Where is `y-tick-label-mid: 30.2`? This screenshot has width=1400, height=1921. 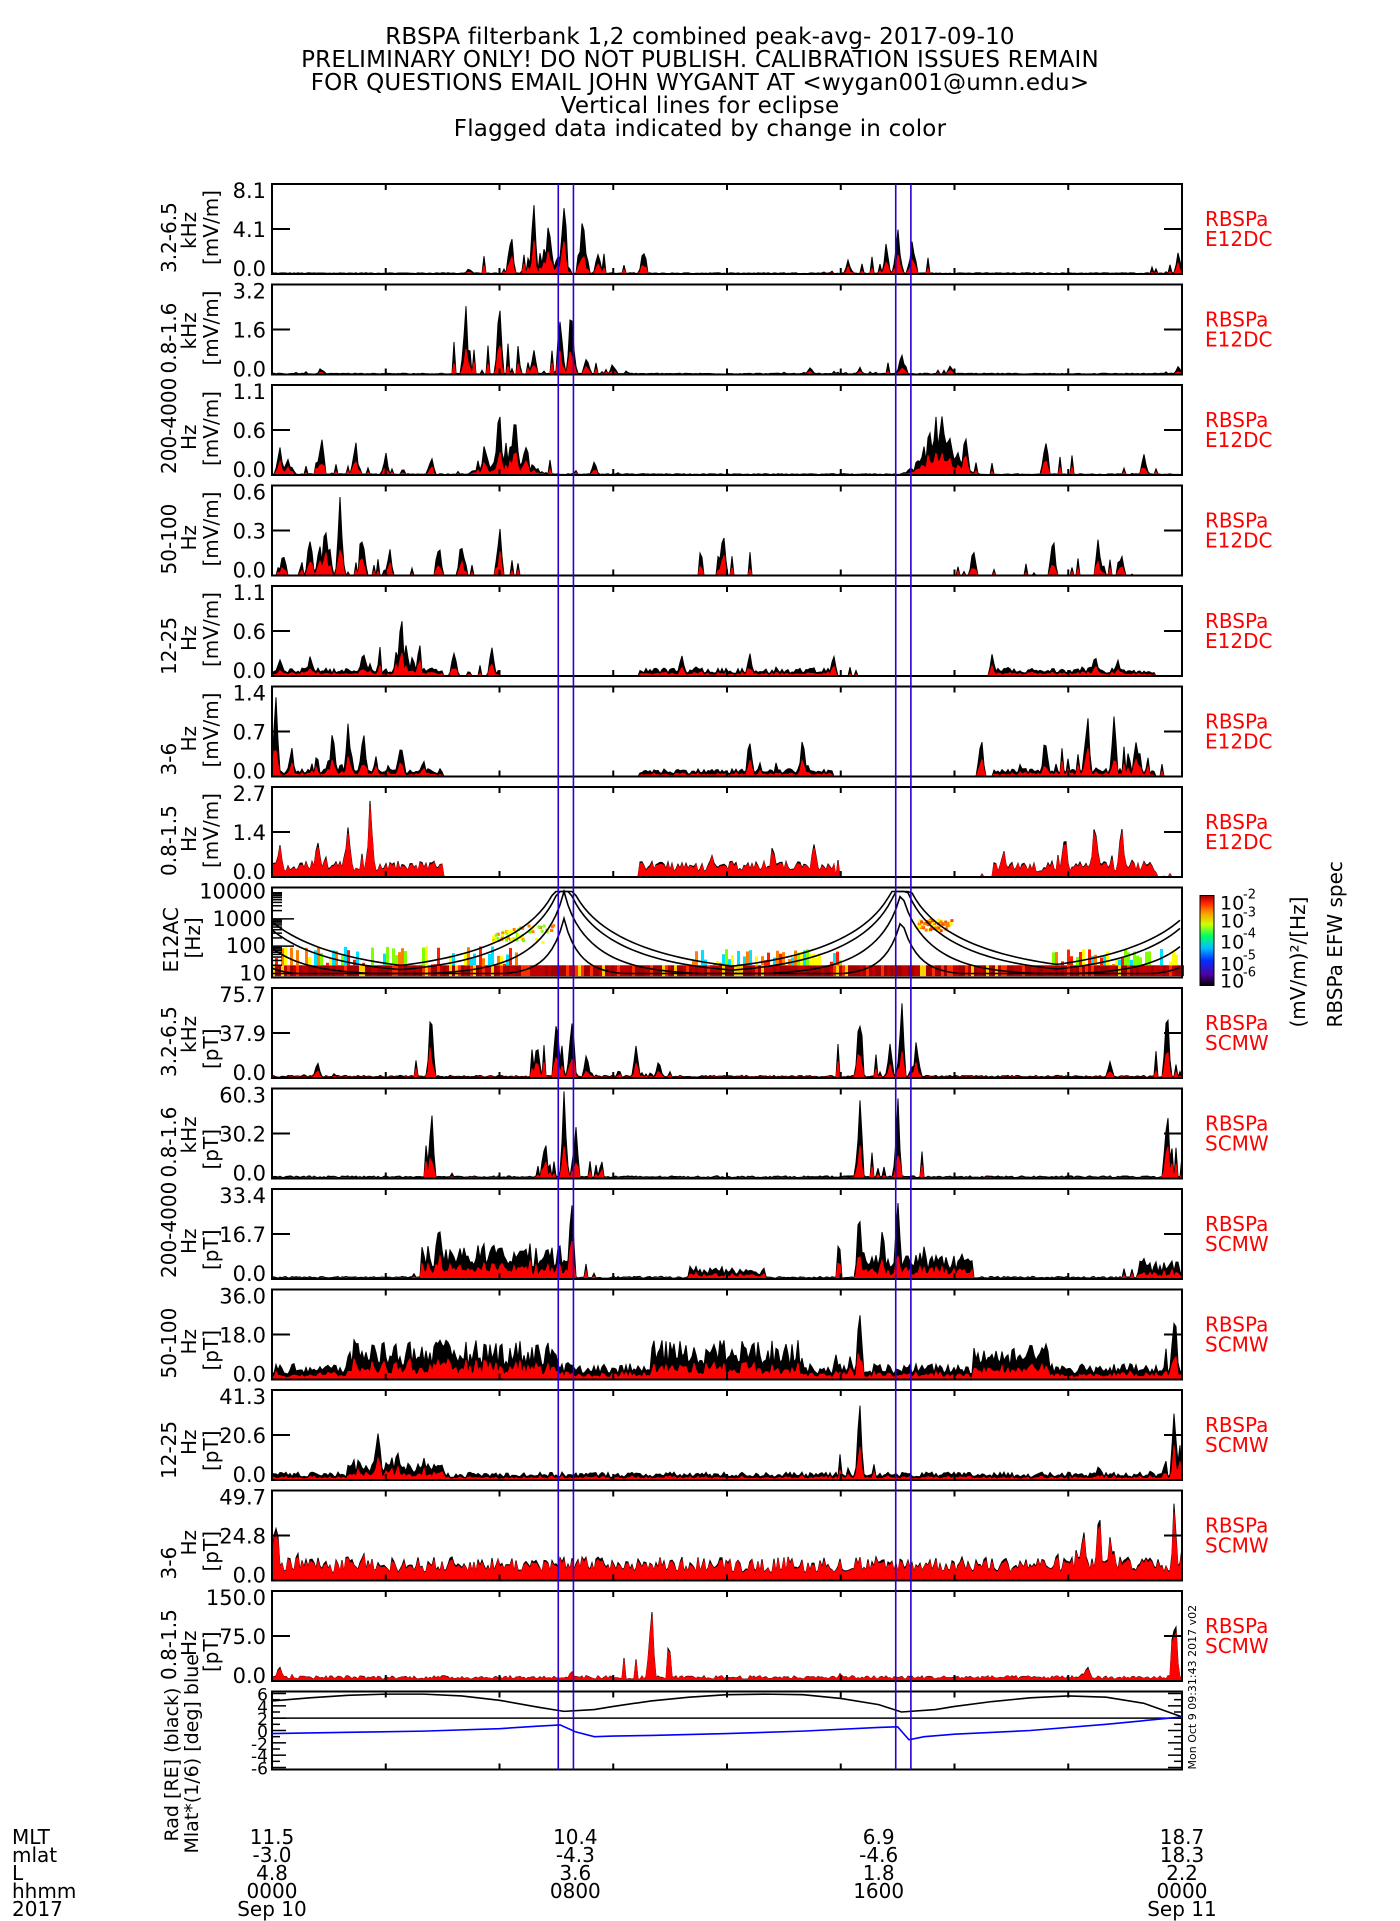
y-tick-label-mid: 30.2 is located at coordinates (242, 1135).